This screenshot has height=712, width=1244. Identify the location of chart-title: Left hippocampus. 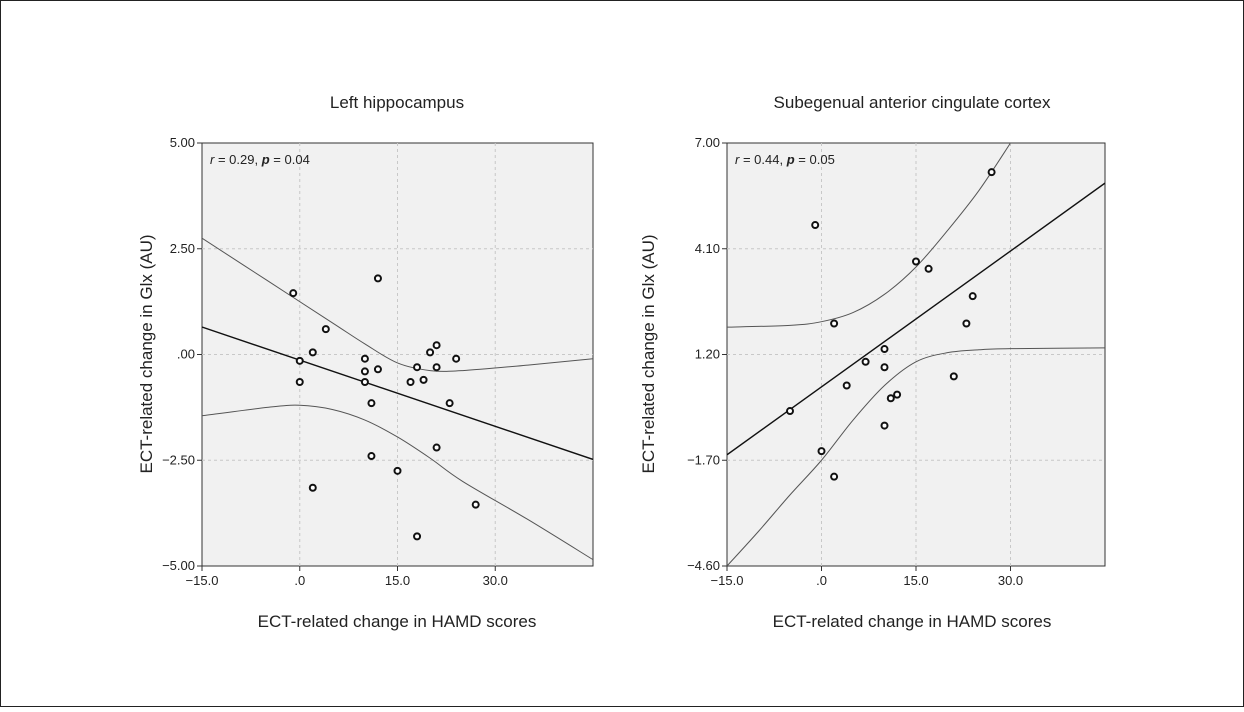
(397, 102).